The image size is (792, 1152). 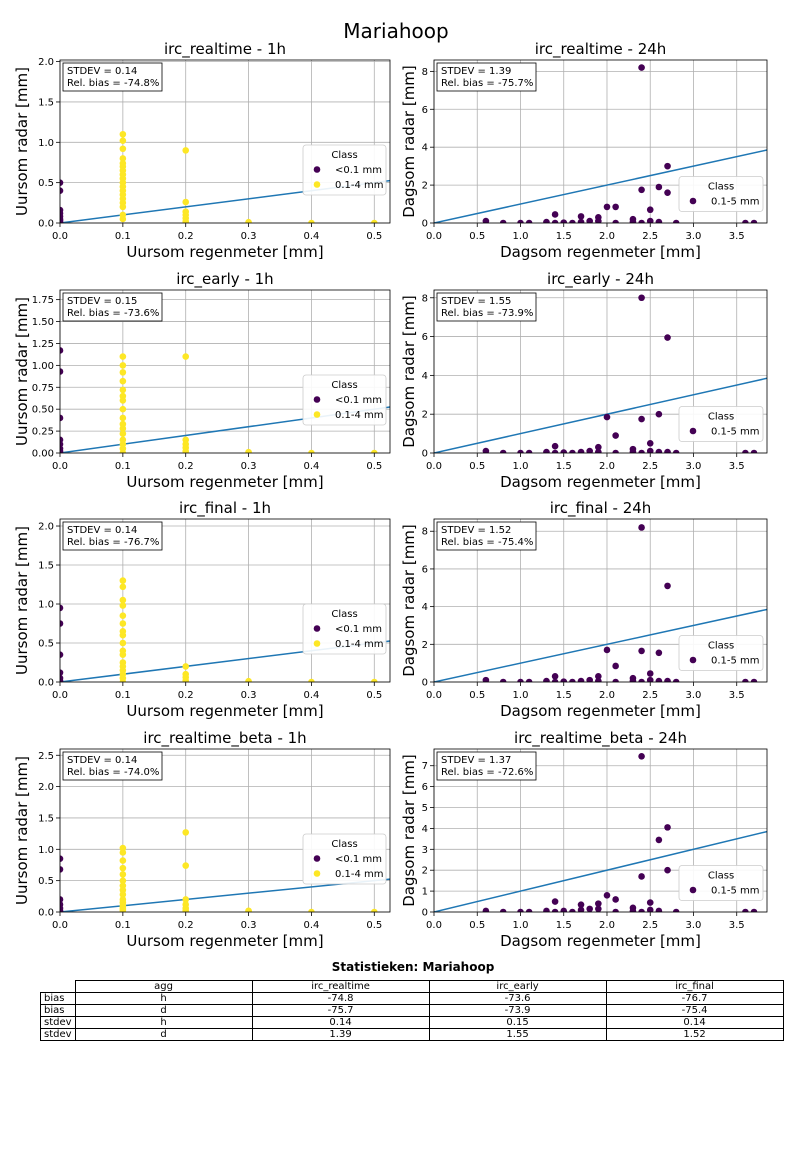 I want to click on y-tick-label: 6, so click(x=425, y=337).